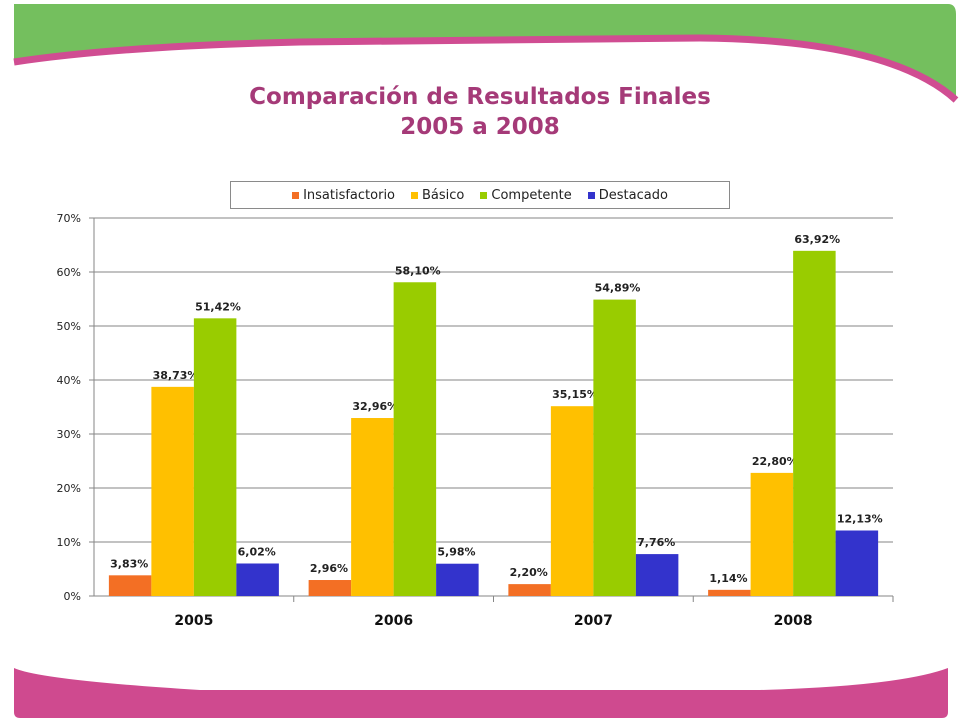 The width and height of the screenshot is (960, 720). What do you see at coordinates (69, 488) in the screenshot?
I see `y-tick-label: 20%` at bounding box center [69, 488].